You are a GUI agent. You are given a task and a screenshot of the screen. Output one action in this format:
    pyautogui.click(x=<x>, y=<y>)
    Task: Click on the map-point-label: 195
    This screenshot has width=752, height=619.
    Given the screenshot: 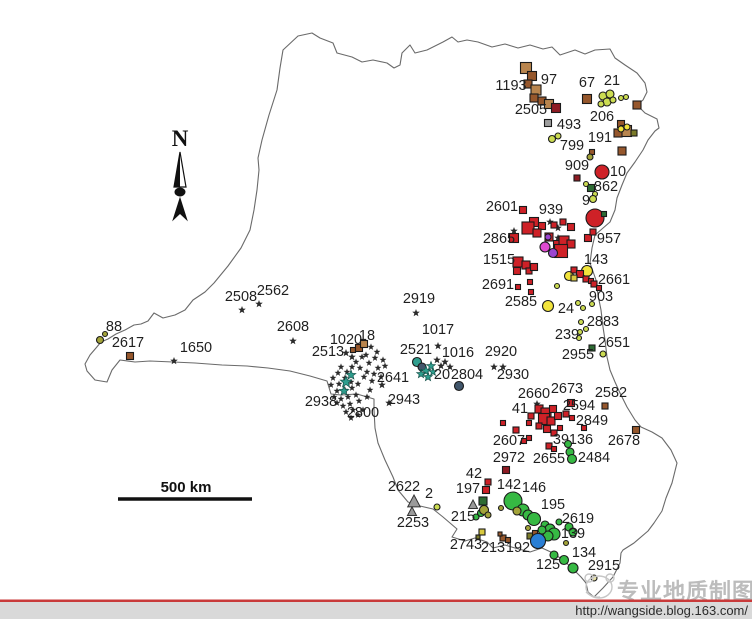 What is the action you would take?
    pyautogui.click(x=553, y=505)
    